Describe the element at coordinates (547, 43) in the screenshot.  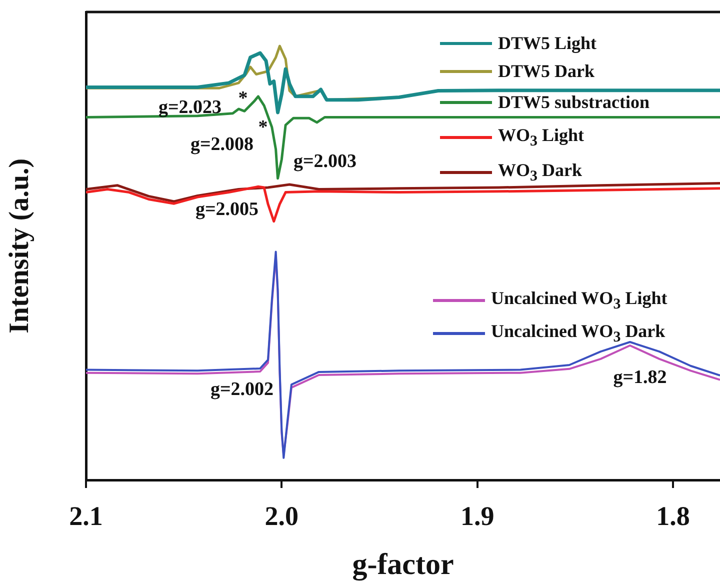
I see `legend-label: DTW5 Light` at that location.